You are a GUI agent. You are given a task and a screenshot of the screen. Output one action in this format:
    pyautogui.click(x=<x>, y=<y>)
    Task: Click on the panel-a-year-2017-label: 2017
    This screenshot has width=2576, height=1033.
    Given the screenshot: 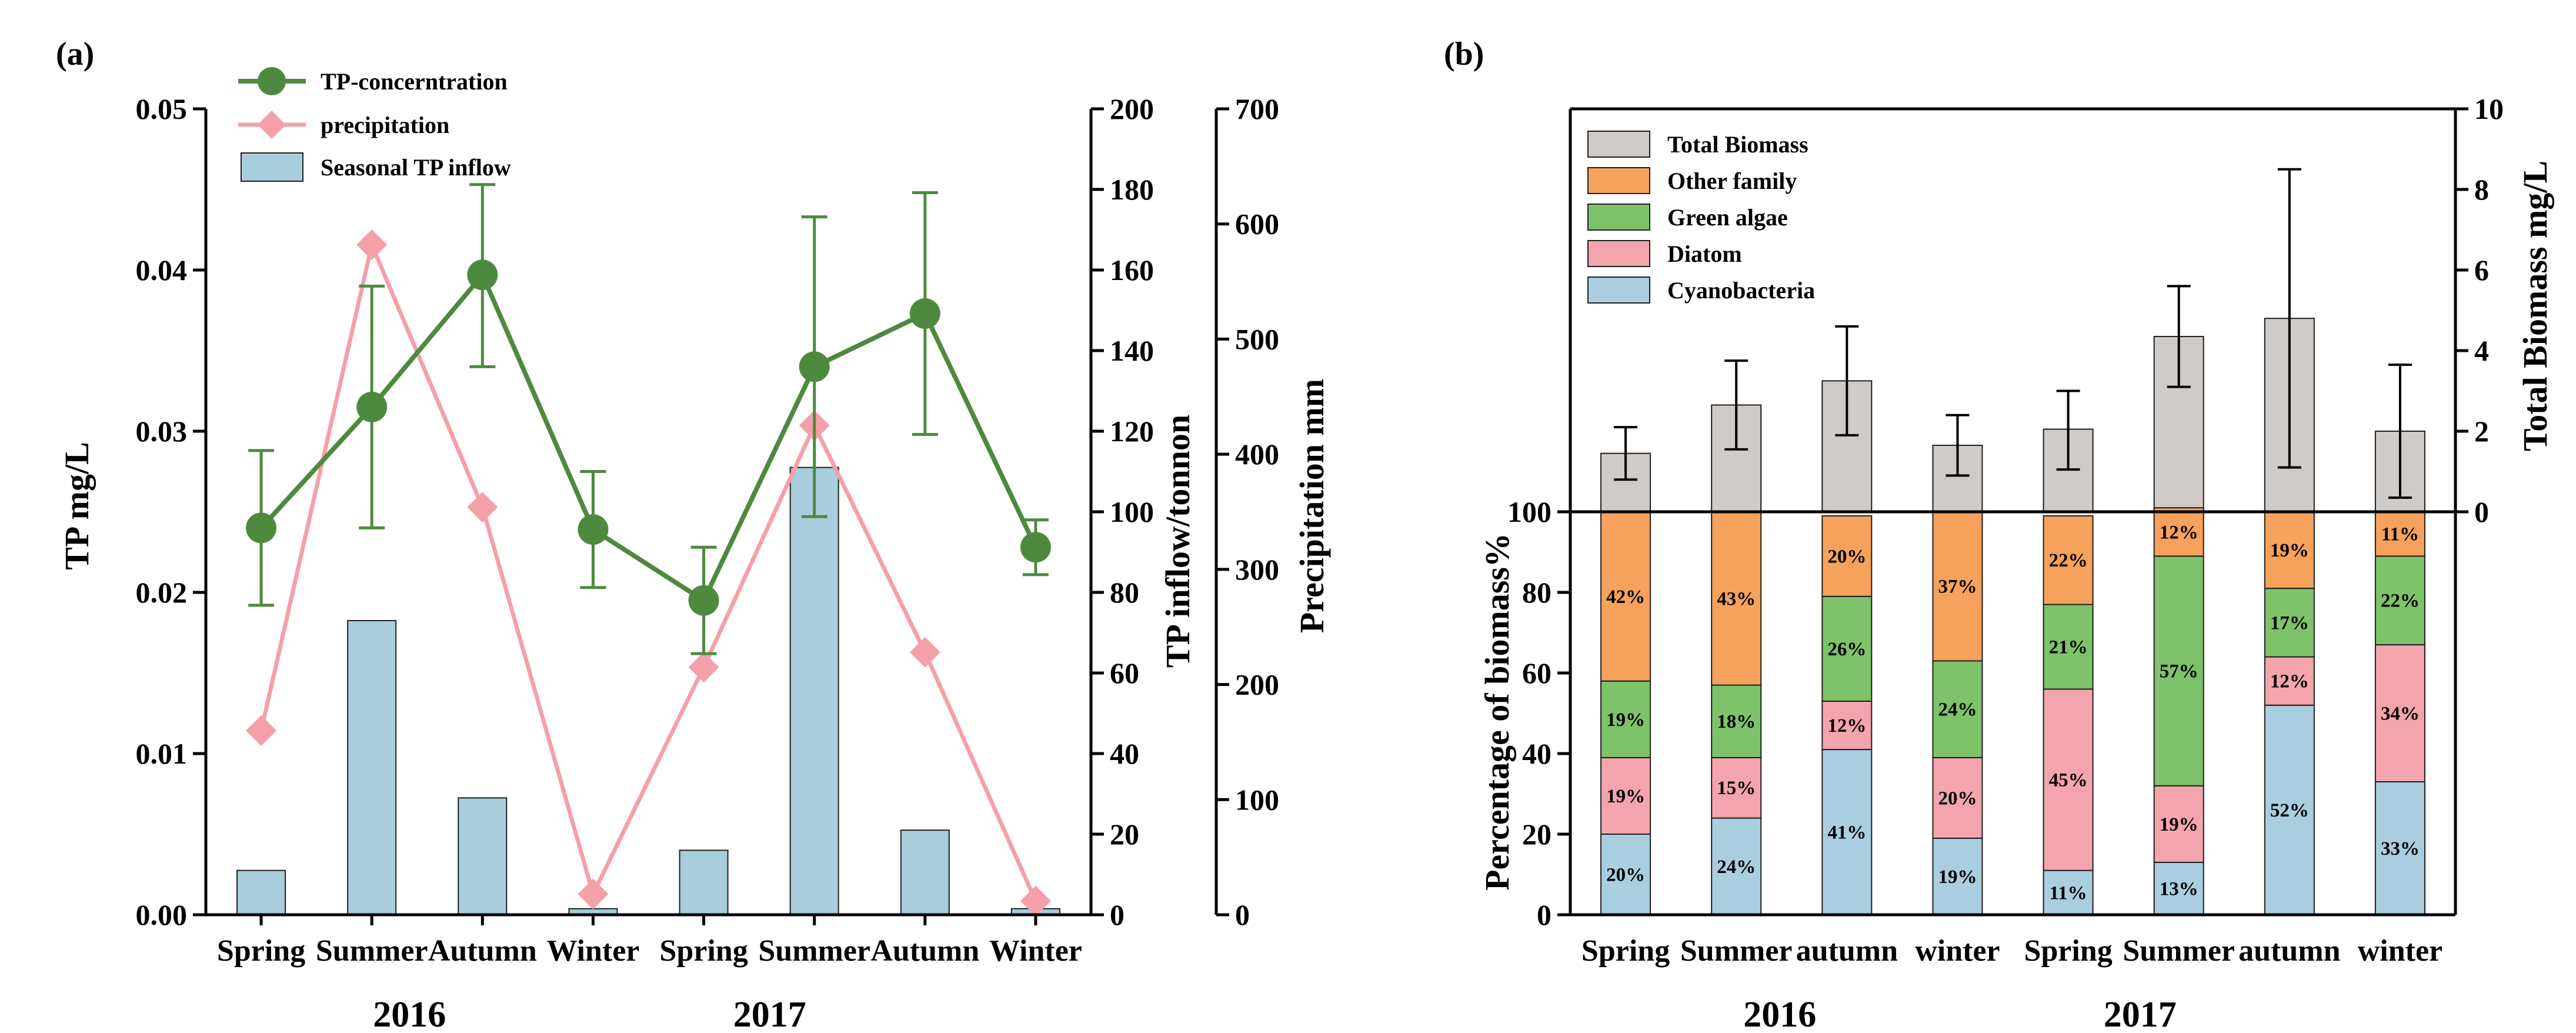 What is the action you would take?
    pyautogui.click(x=769, y=1014)
    